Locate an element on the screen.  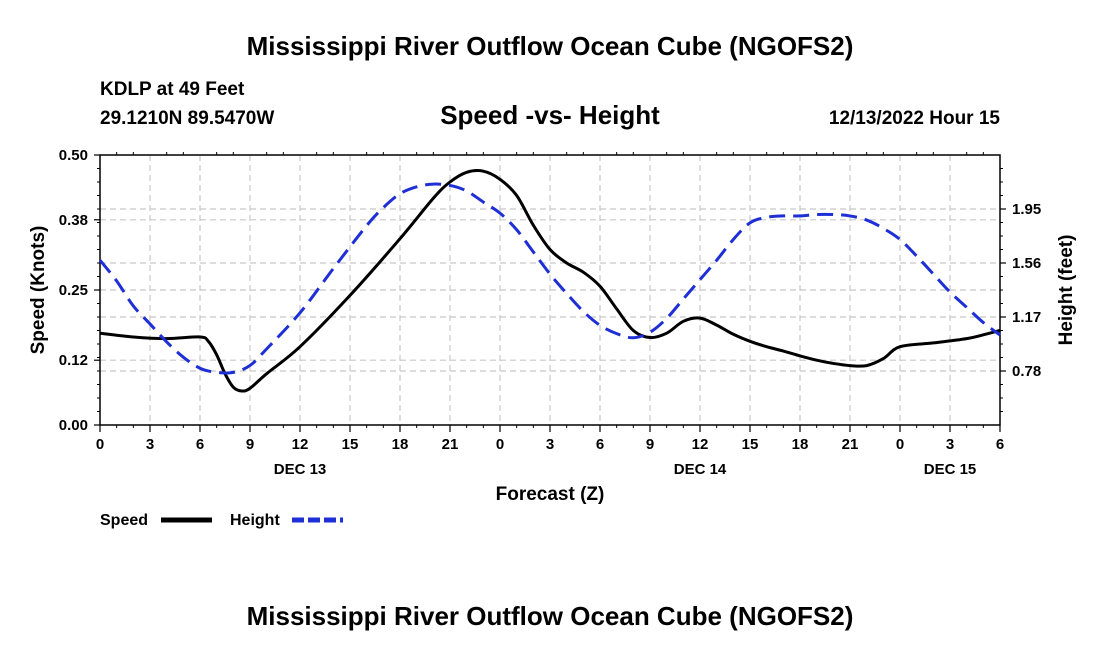
y-left-tick-label: 0.12 is located at coordinates (73, 360).